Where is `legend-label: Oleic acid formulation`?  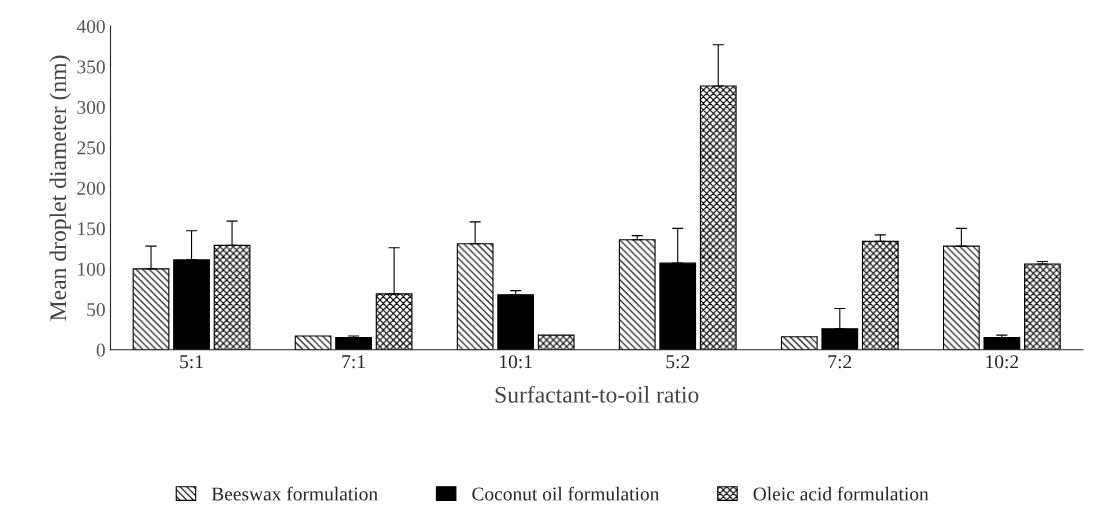 legend-label: Oleic acid formulation is located at coordinates (841, 493).